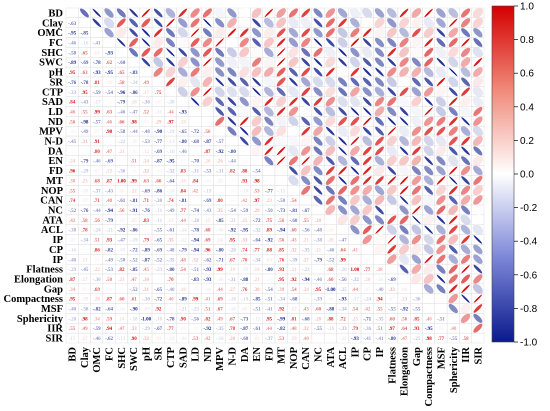 This screenshot has width=550, height=411. Describe the element at coordinates (195, 172) in the screenshot. I see `correlation-value: -.31` at that location.